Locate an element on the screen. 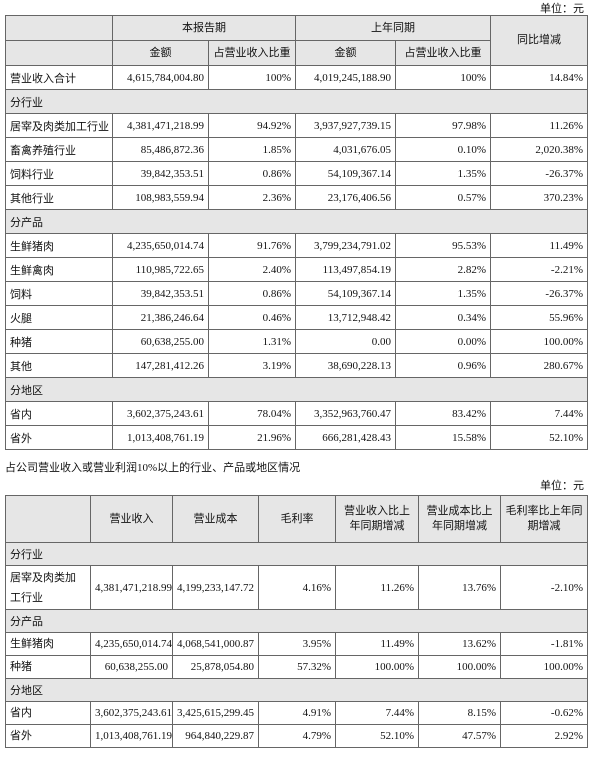 The width and height of the screenshot is (590, 760). unit-note: 单位：元 is located at coordinates (562, 9).